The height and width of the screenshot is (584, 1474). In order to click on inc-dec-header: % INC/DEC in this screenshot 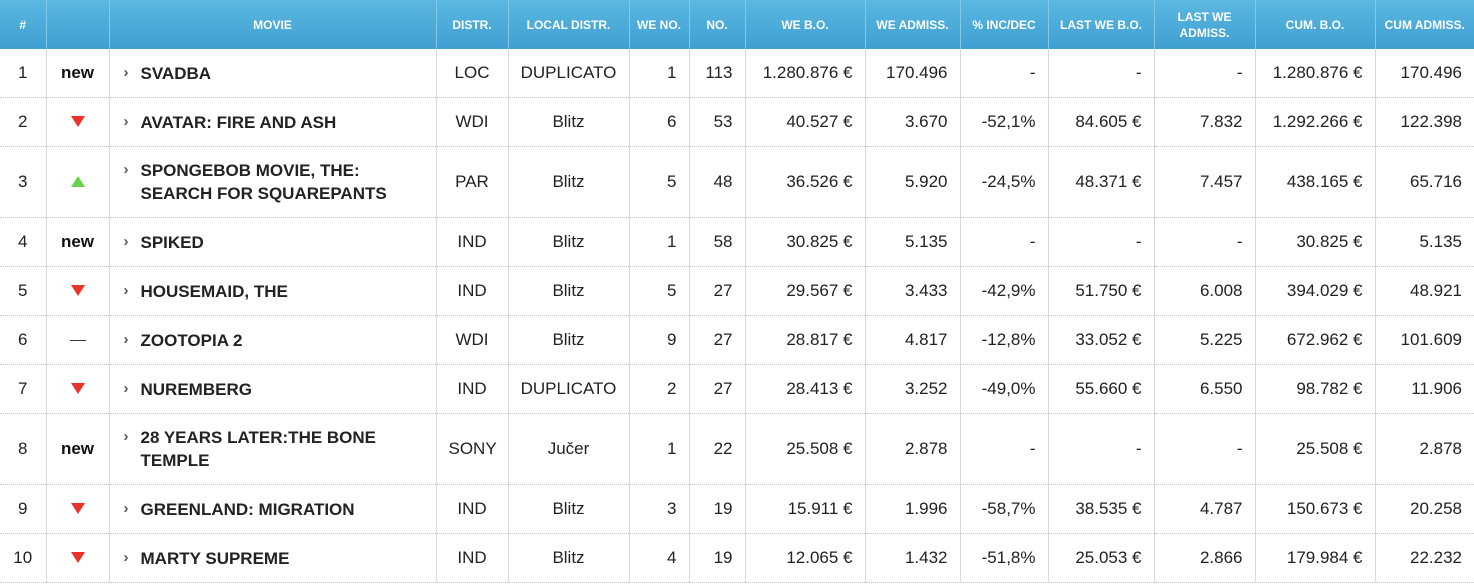, I will do `click(1003, 24)`.